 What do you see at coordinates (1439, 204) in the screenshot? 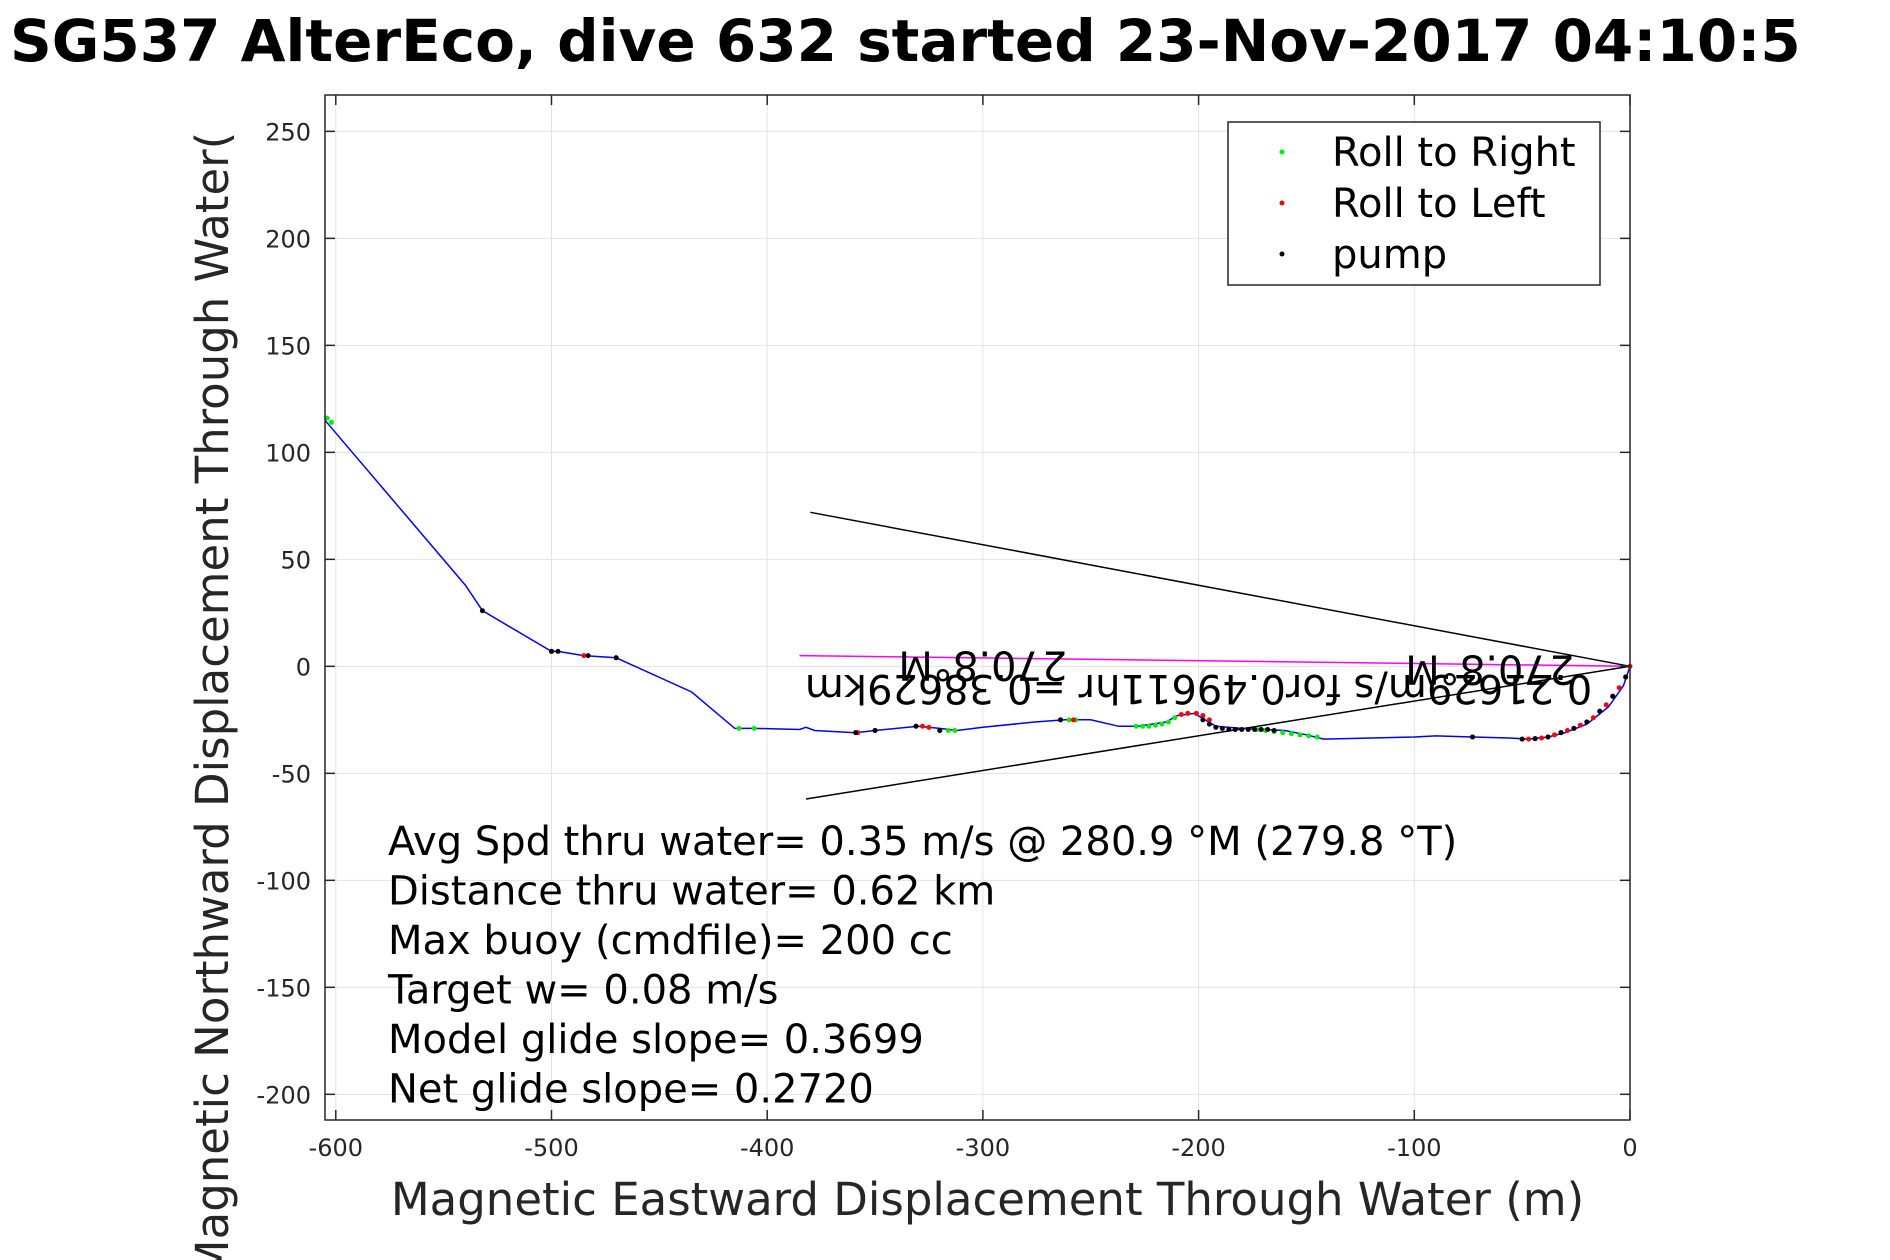
I see `legend-label: Roll to Left` at bounding box center [1439, 204].